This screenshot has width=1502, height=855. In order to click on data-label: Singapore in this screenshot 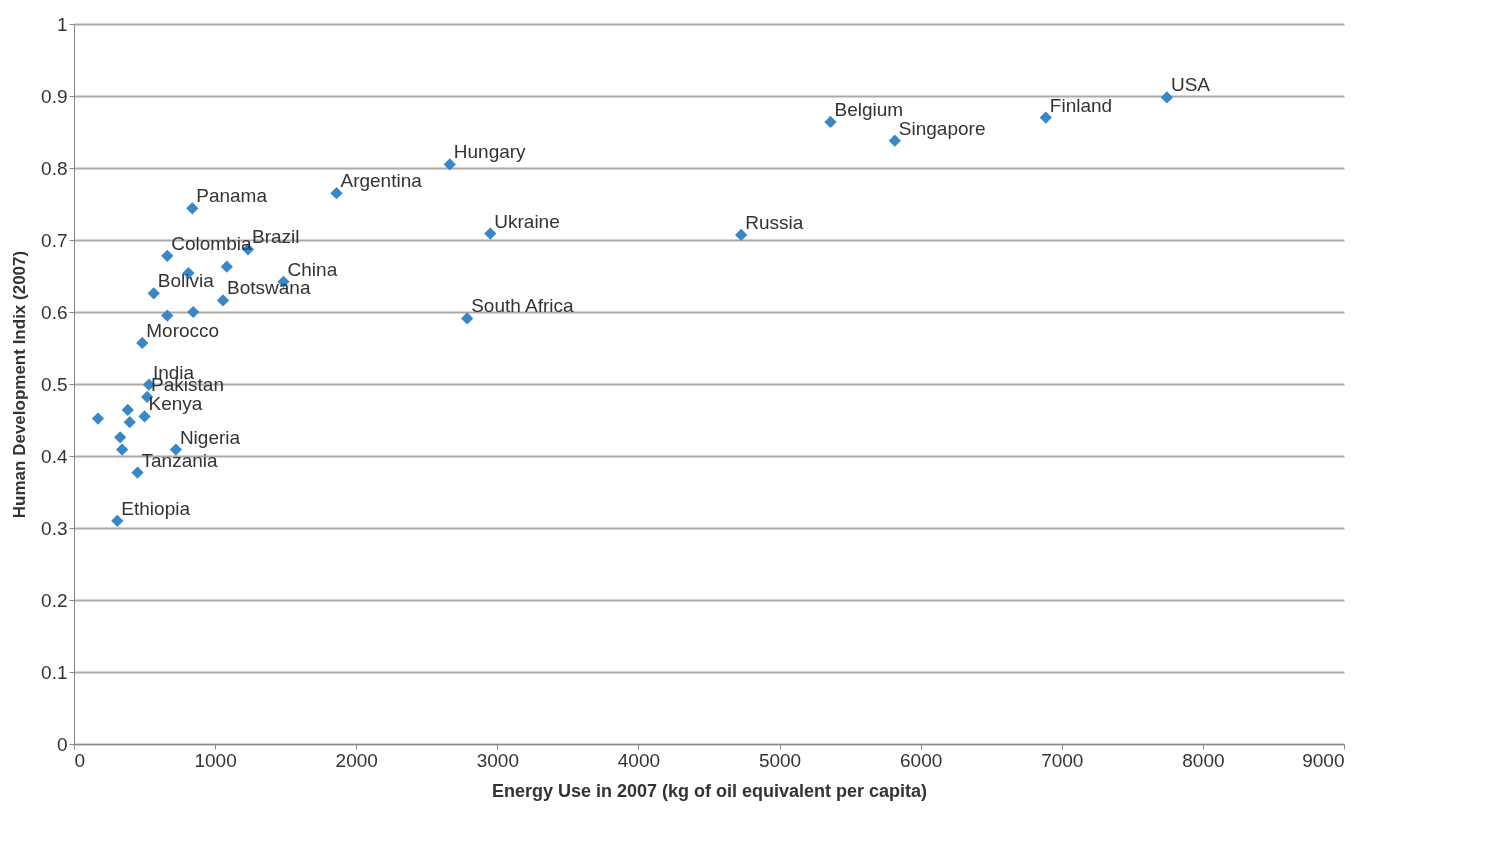, I will do `click(942, 128)`.